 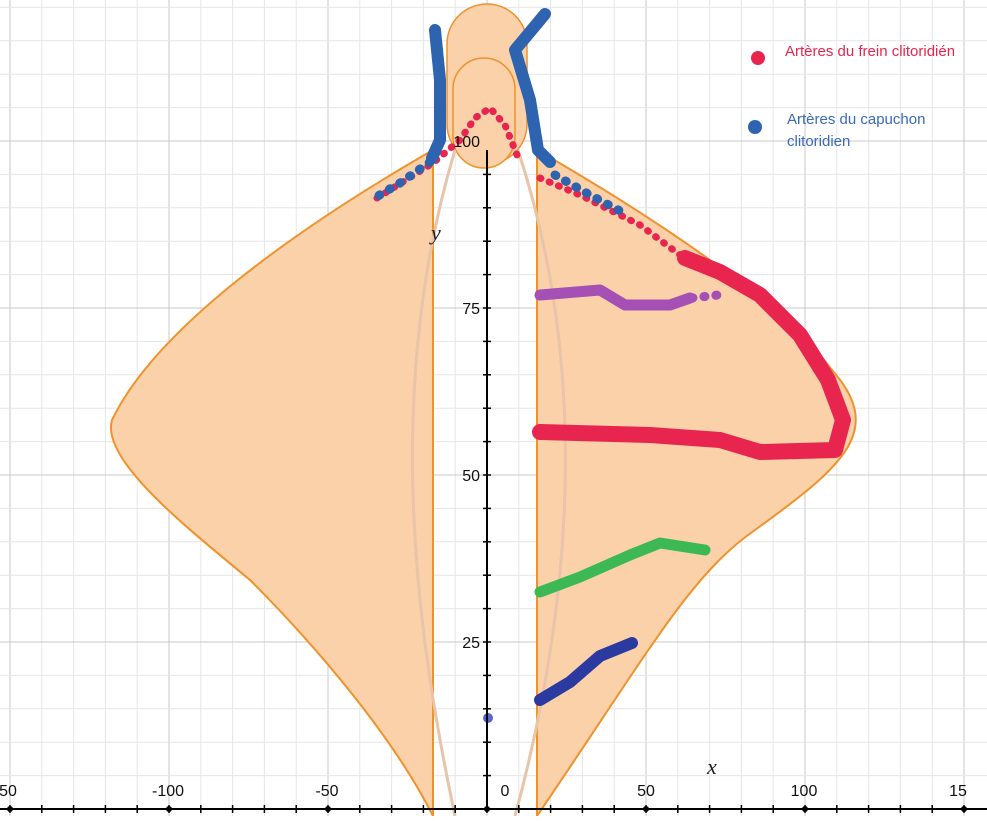 What do you see at coordinates (505, 791) in the screenshot?
I see `x-tick-label: 0` at bounding box center [505, 791].